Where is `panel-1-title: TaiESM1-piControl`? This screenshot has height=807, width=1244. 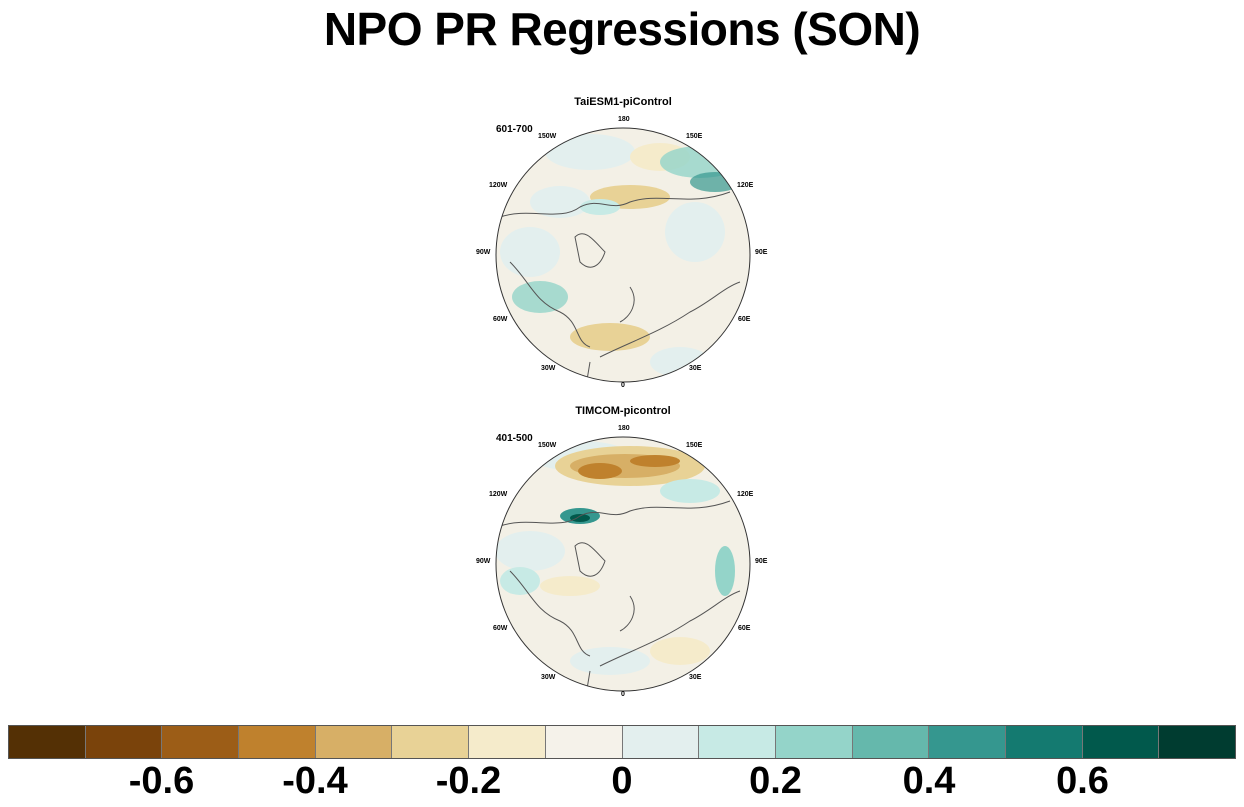
panel-1-title: TaiESM1-piControl is located at coordinates (623, 102).